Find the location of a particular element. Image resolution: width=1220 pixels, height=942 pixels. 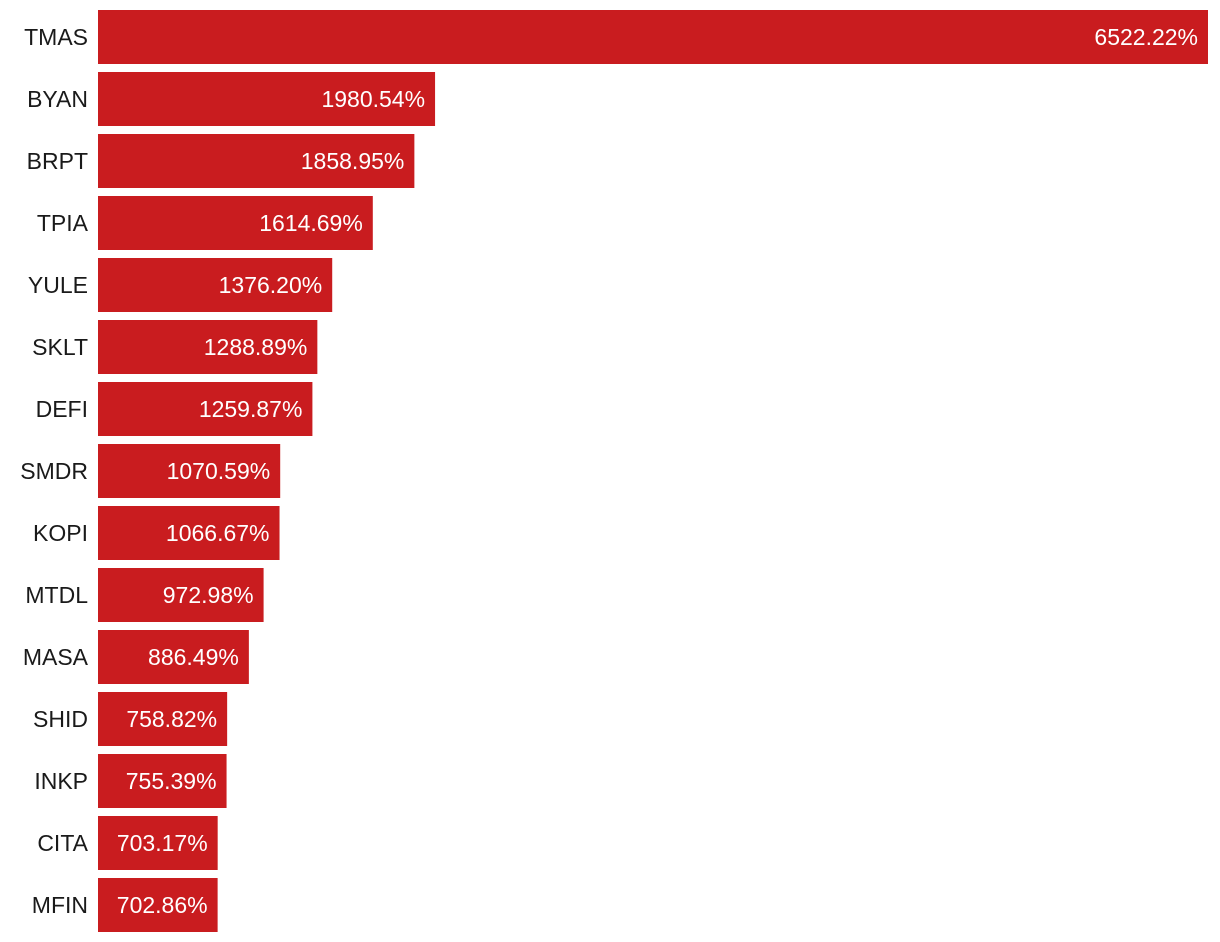

value-label-smdr: 1070.59% is located at coordinates (219, 471).